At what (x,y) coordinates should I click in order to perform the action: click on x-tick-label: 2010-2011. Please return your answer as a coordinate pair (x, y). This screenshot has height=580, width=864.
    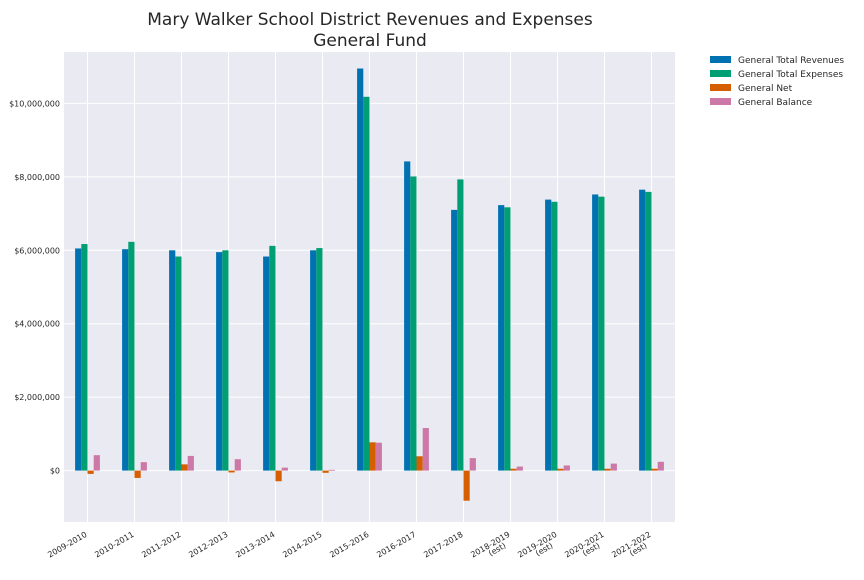
    Looking at the image, I should click on (114, 545).